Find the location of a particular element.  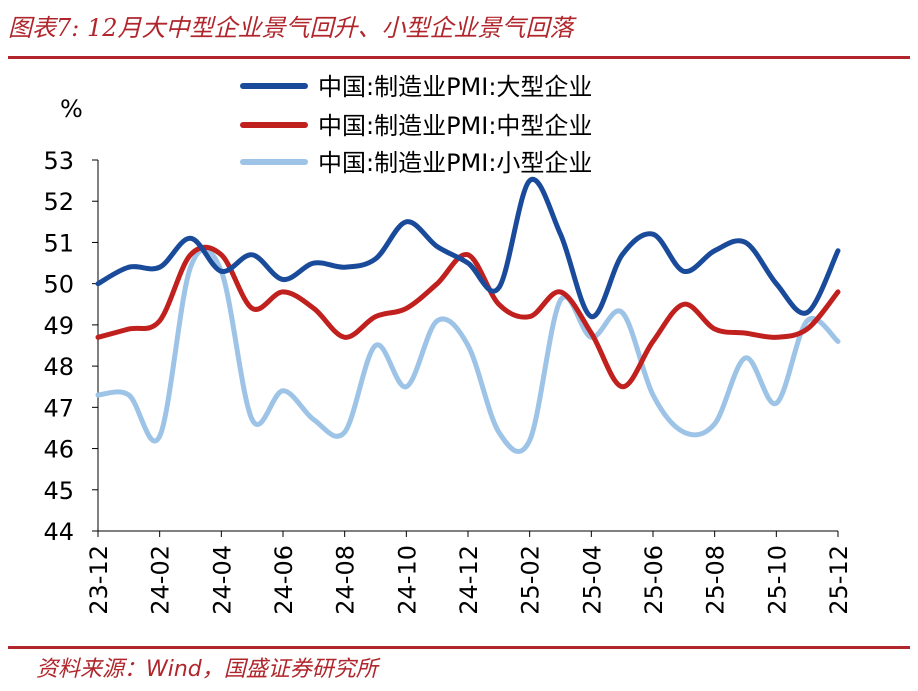

source-note: 资料来源：Wind，国盛证券研究所 is located at coordinates (207, 669).